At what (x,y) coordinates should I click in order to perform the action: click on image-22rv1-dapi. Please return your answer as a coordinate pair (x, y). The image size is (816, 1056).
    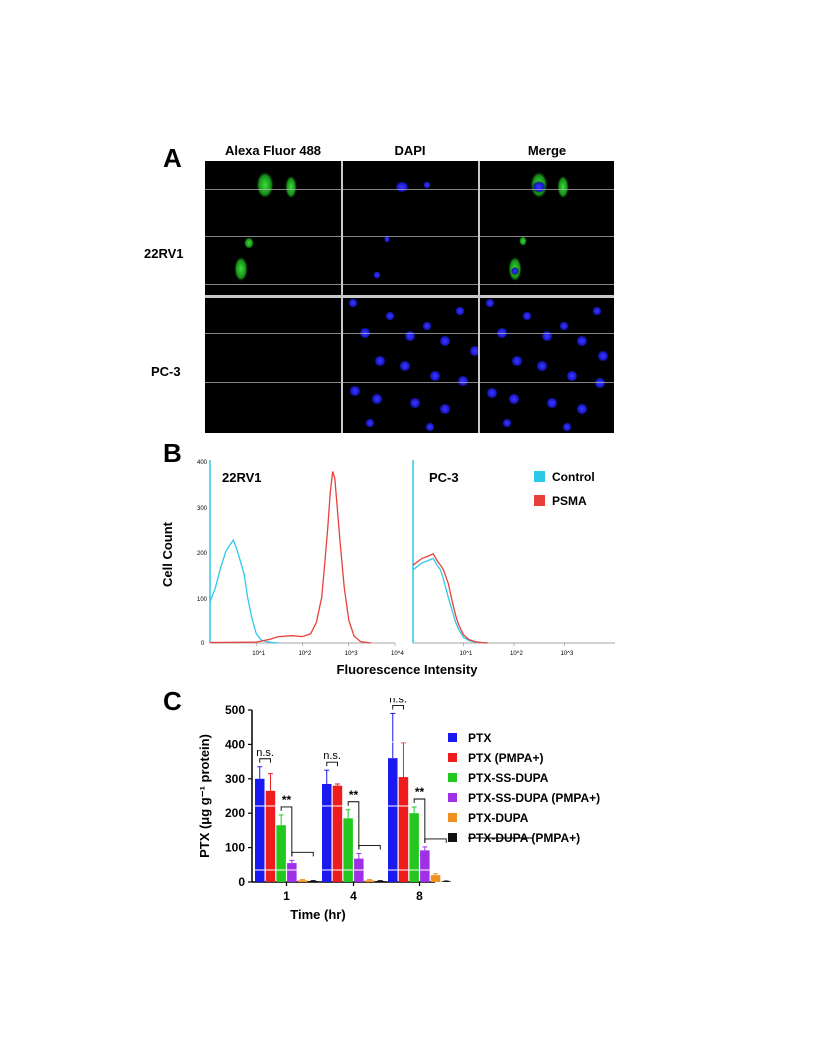
    Looking at the image, I should click on (402, 230).